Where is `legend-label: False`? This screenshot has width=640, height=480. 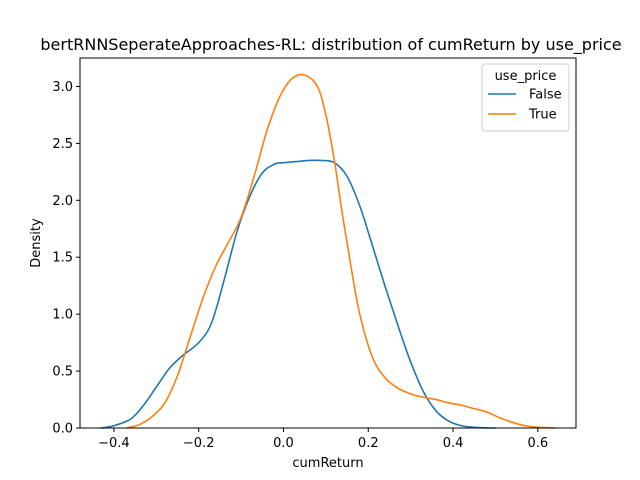
legend-label: False is located at coordinates (545, 95).